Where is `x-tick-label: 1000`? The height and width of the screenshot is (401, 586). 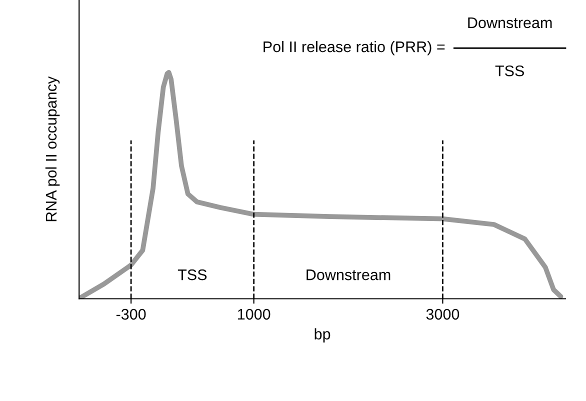 x-tick-label: 1000 is located at coordinates (254, 314).